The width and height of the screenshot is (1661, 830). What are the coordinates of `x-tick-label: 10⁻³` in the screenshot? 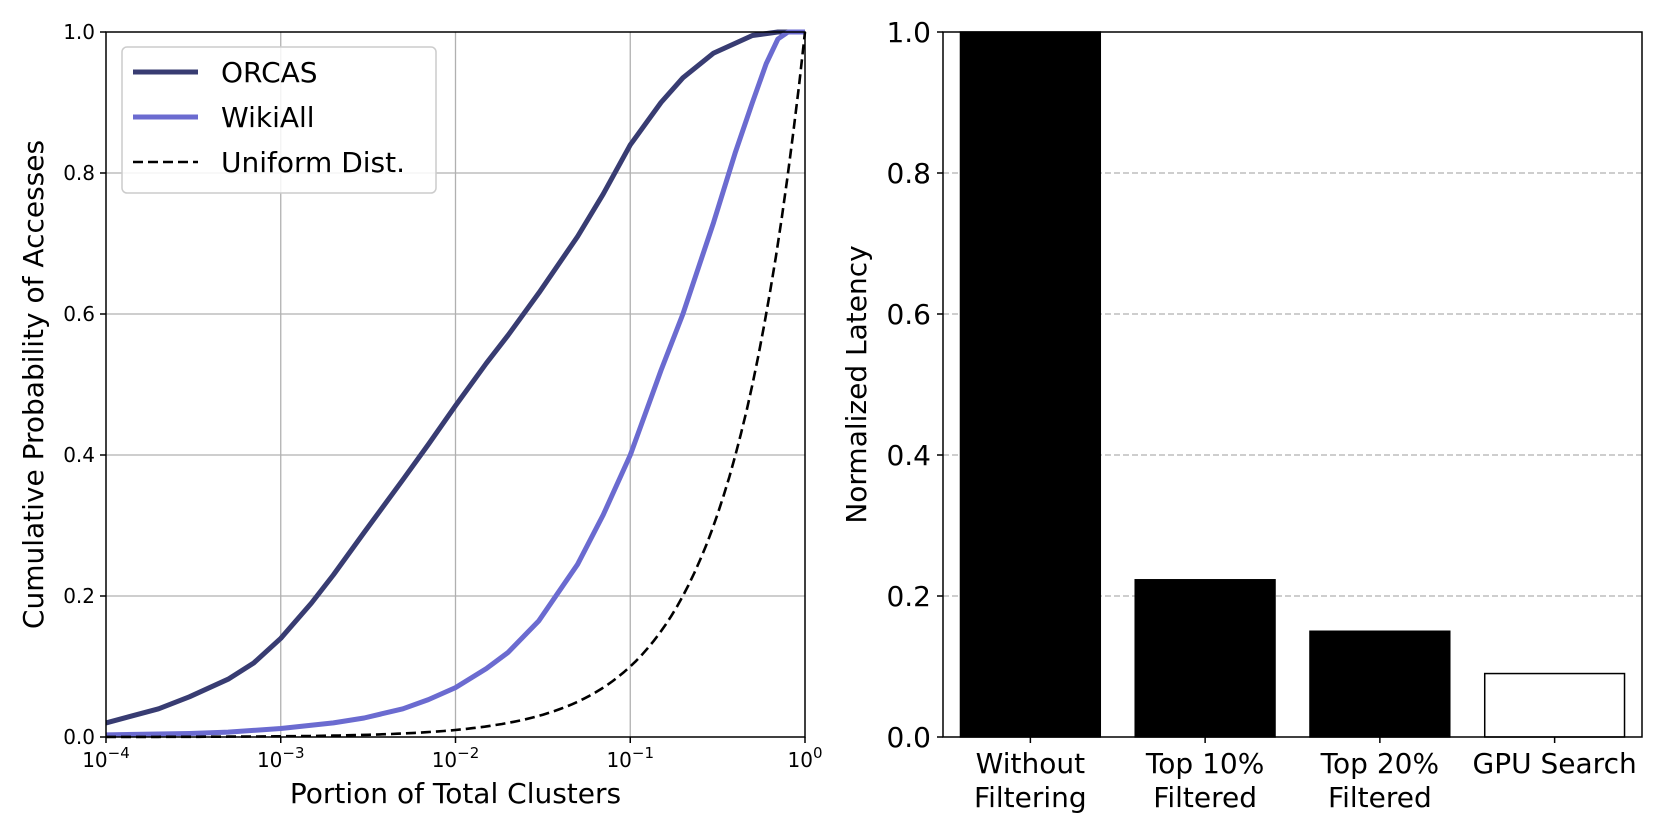 It's located at (281, 758).